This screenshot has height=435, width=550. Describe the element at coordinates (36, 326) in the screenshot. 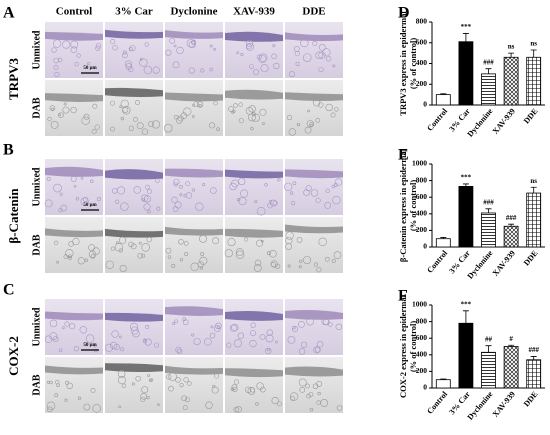

I see `stain-label: Unmixed` at that location.